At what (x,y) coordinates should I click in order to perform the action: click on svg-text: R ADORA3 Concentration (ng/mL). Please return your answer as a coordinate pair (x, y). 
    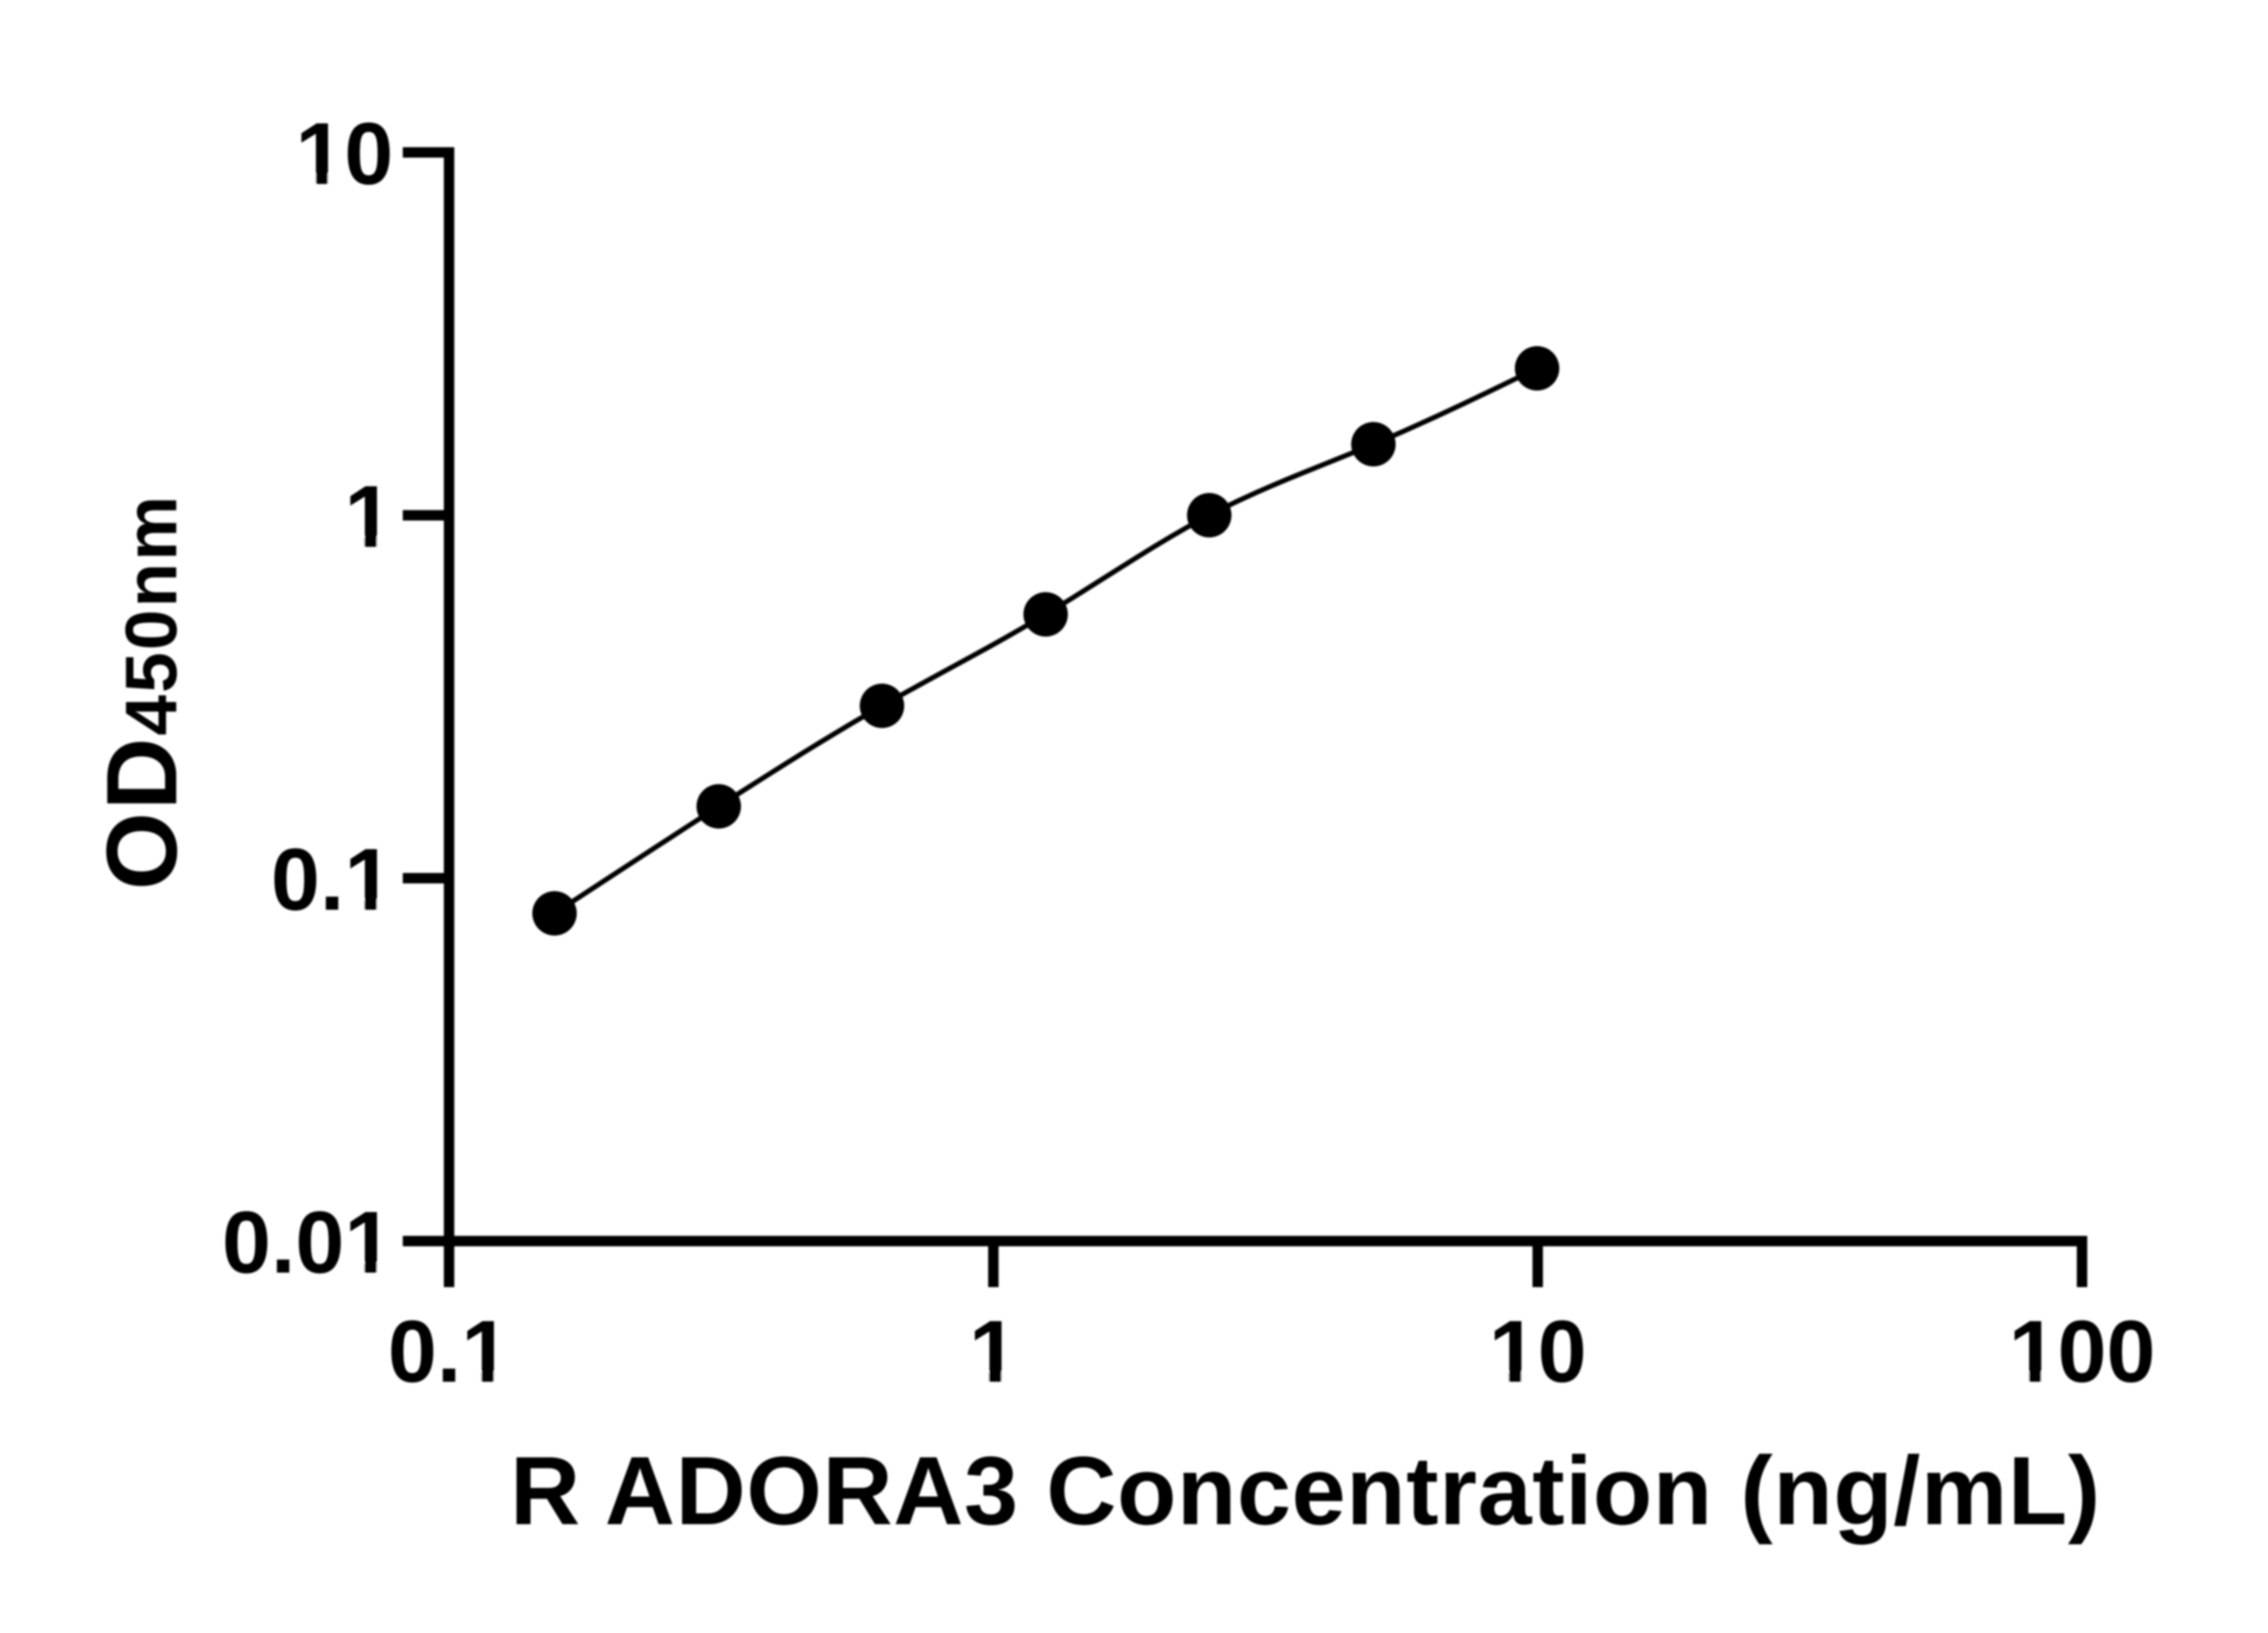
    Looking at the image, I should click on (1306, 1491).